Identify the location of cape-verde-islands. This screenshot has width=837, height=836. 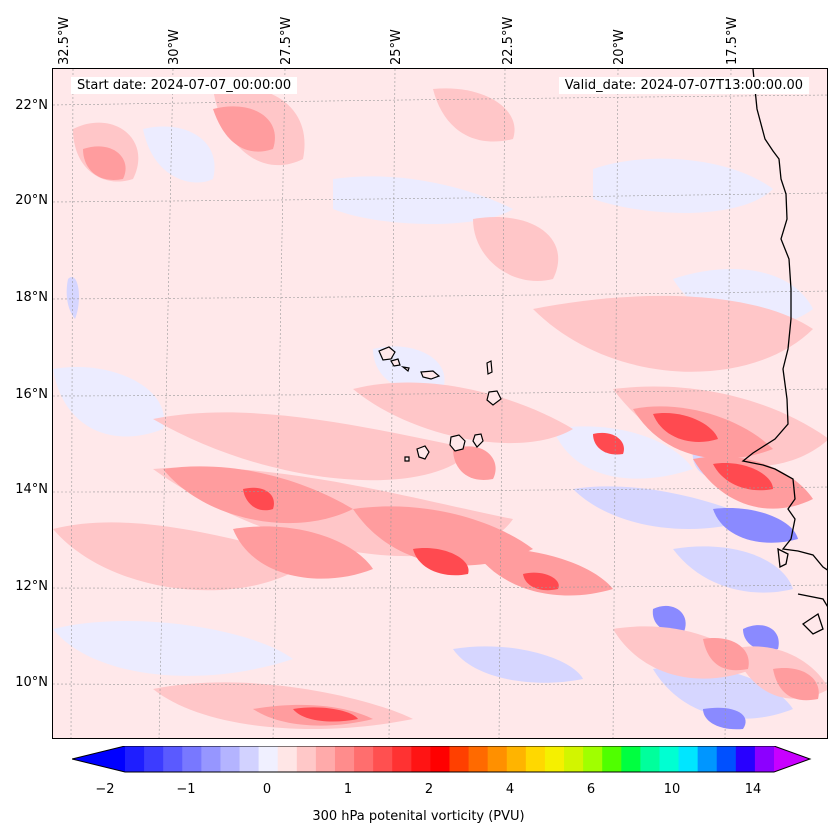
(440, 404).